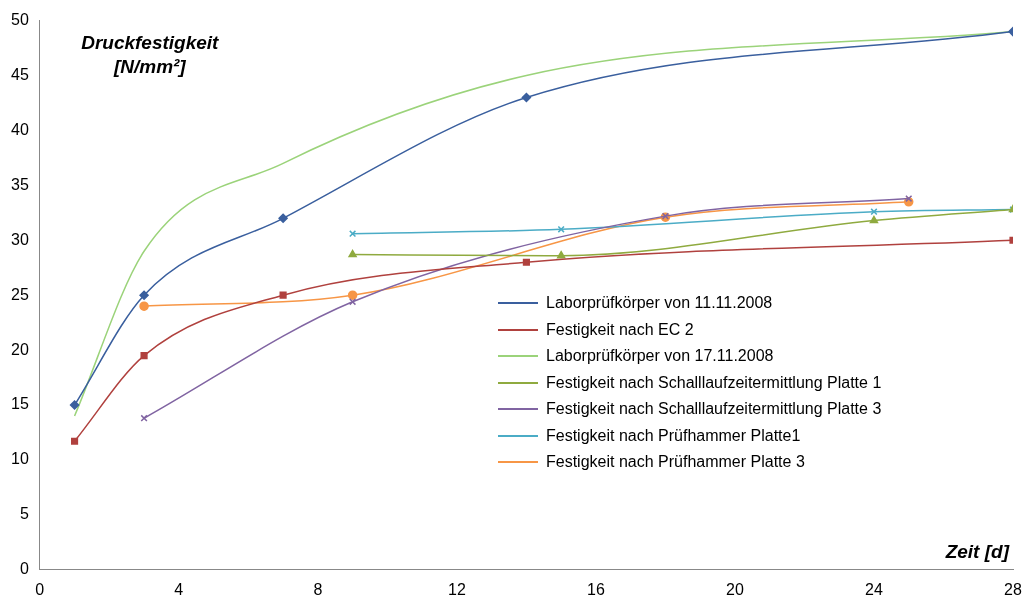  What do you see at coordinates (24, 514) in the screenshot?
I see `y-tick-label: 5` at bounding box center [24, 514].